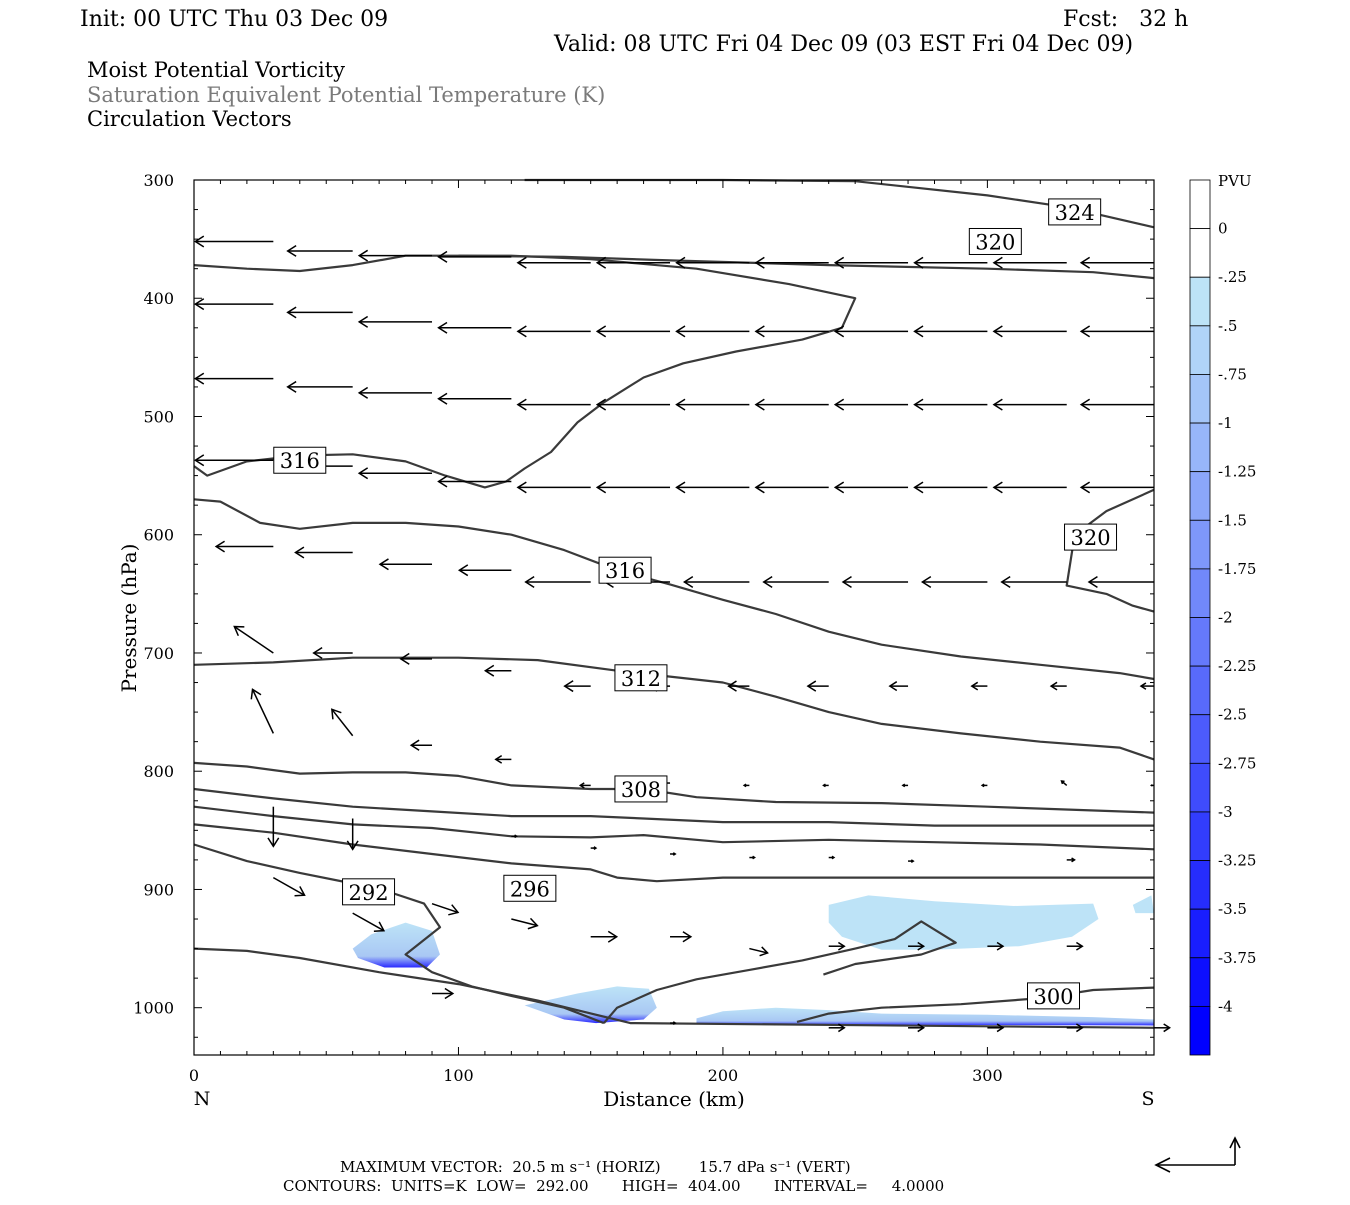  I want to click on colorbar-label: -.5, so click(1227, 326).